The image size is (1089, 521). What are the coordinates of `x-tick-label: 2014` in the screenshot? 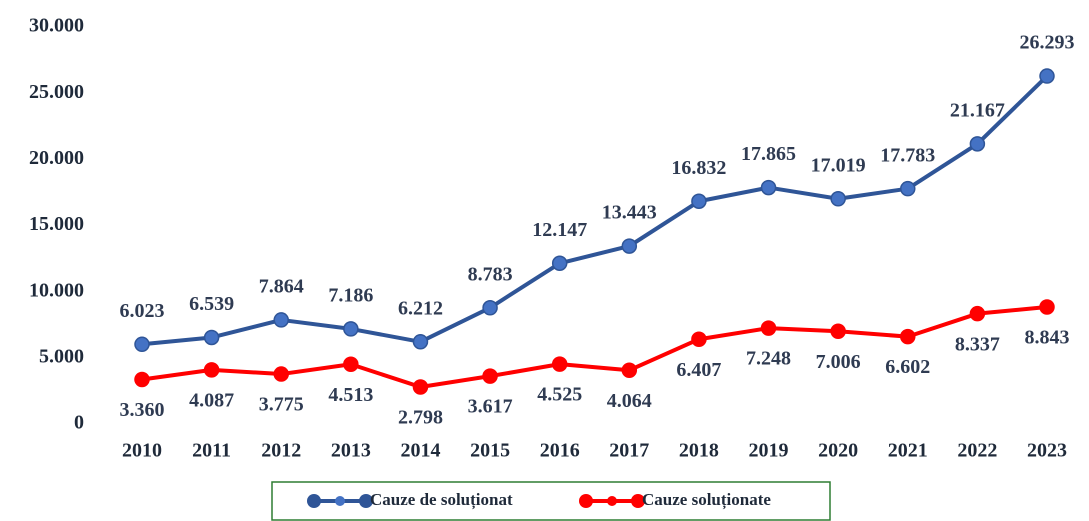 It's located at (420, 451).